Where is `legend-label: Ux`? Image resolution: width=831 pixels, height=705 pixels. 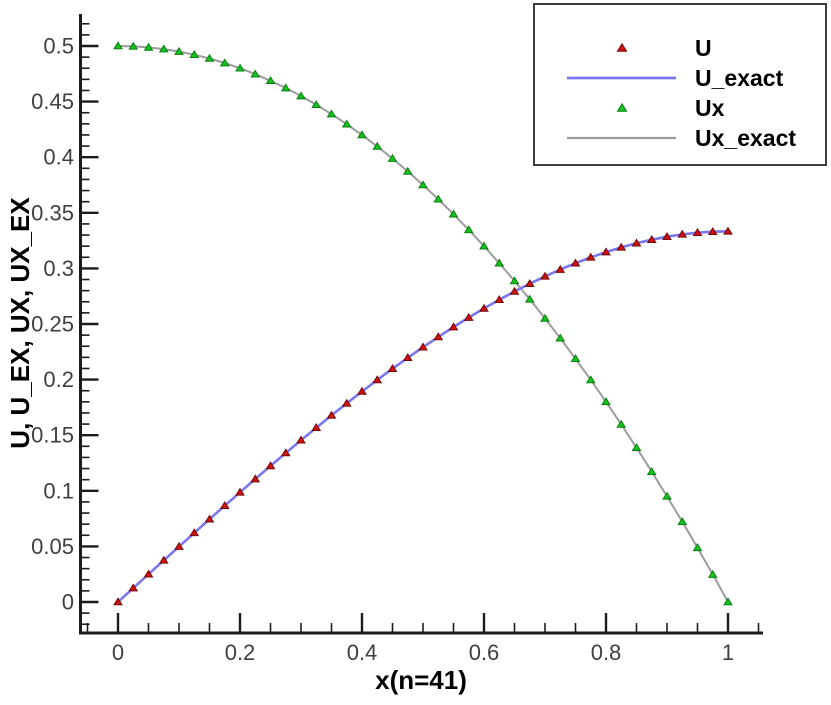
legend-label: Ux is located at coordinates (710, 107).